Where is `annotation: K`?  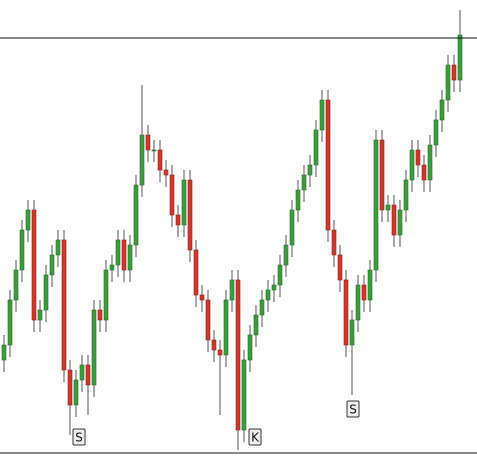
annotation: K is located at coordinates (255, 438).